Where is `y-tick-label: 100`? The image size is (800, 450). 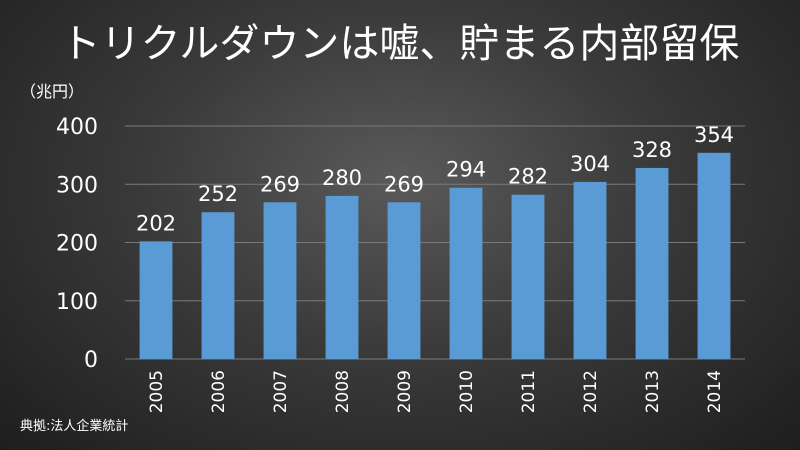
y-tick-label: 100 is located at coordinates (77, 302).